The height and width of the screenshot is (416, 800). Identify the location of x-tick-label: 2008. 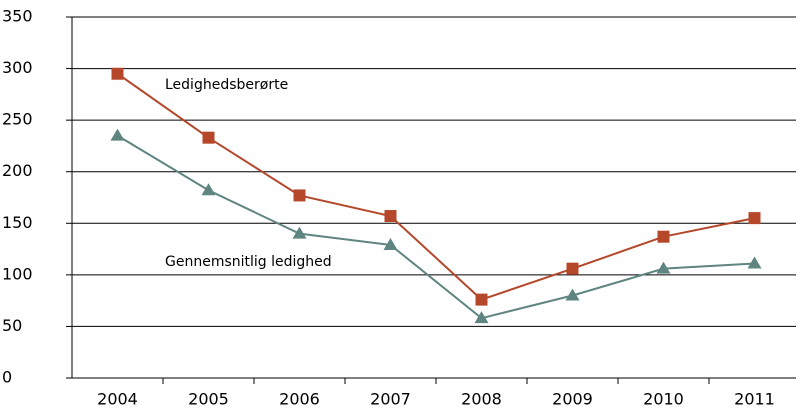
(481, 399).